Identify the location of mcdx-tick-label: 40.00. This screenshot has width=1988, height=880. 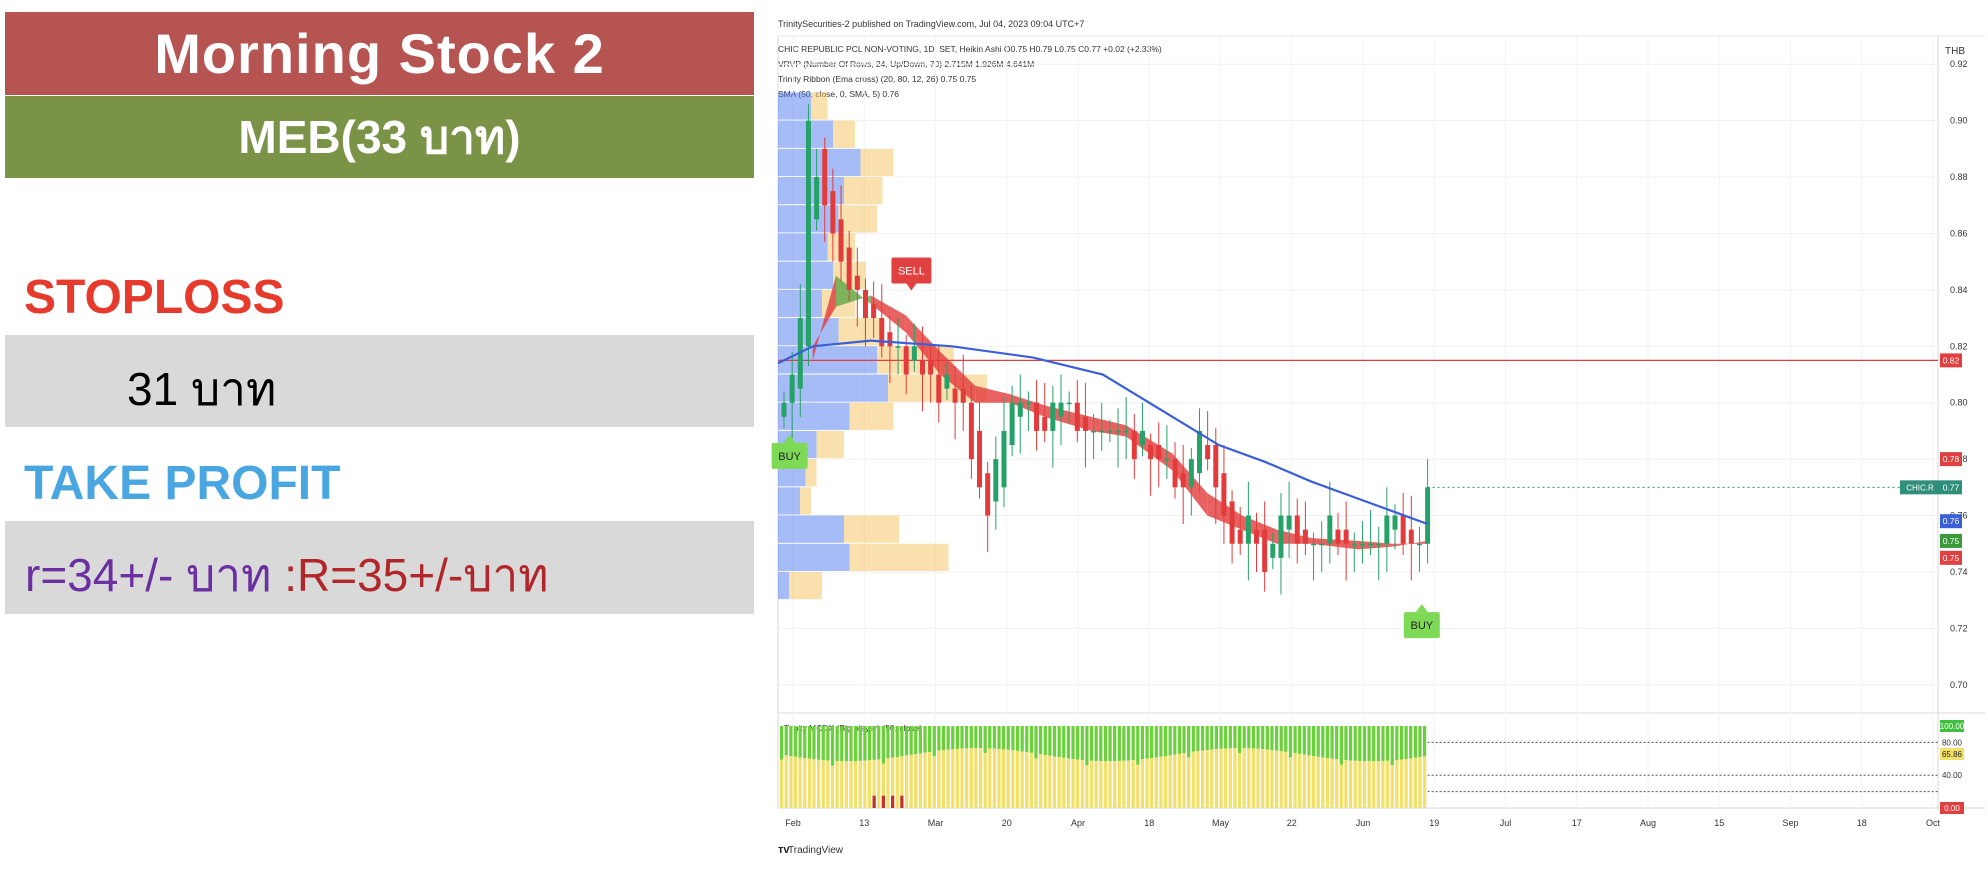
(1952, 775).